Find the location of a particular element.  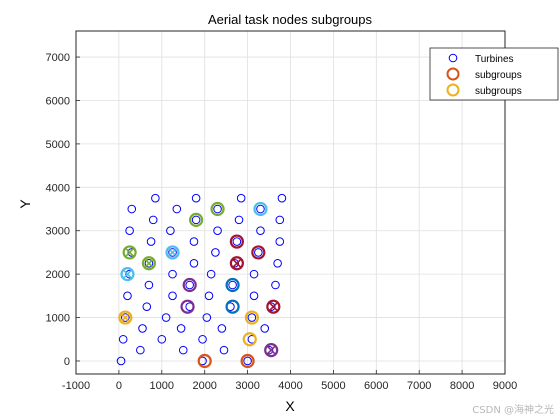

y-tick-label: 2000 is located at coordinates (58, 275).